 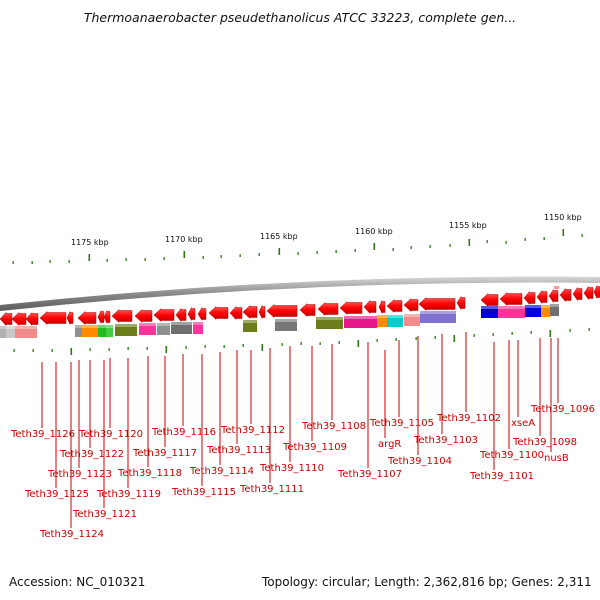 I want to click on gene-label: Teth39_1100, so click(x=511, y=455).